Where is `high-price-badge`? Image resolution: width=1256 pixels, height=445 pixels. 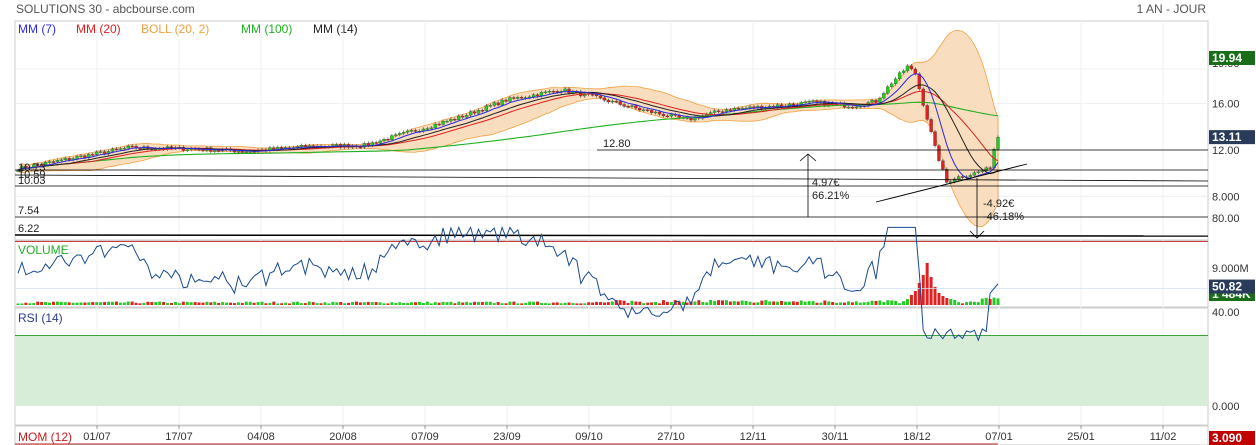
high-price-badge is located at coordinates (1232, 58).